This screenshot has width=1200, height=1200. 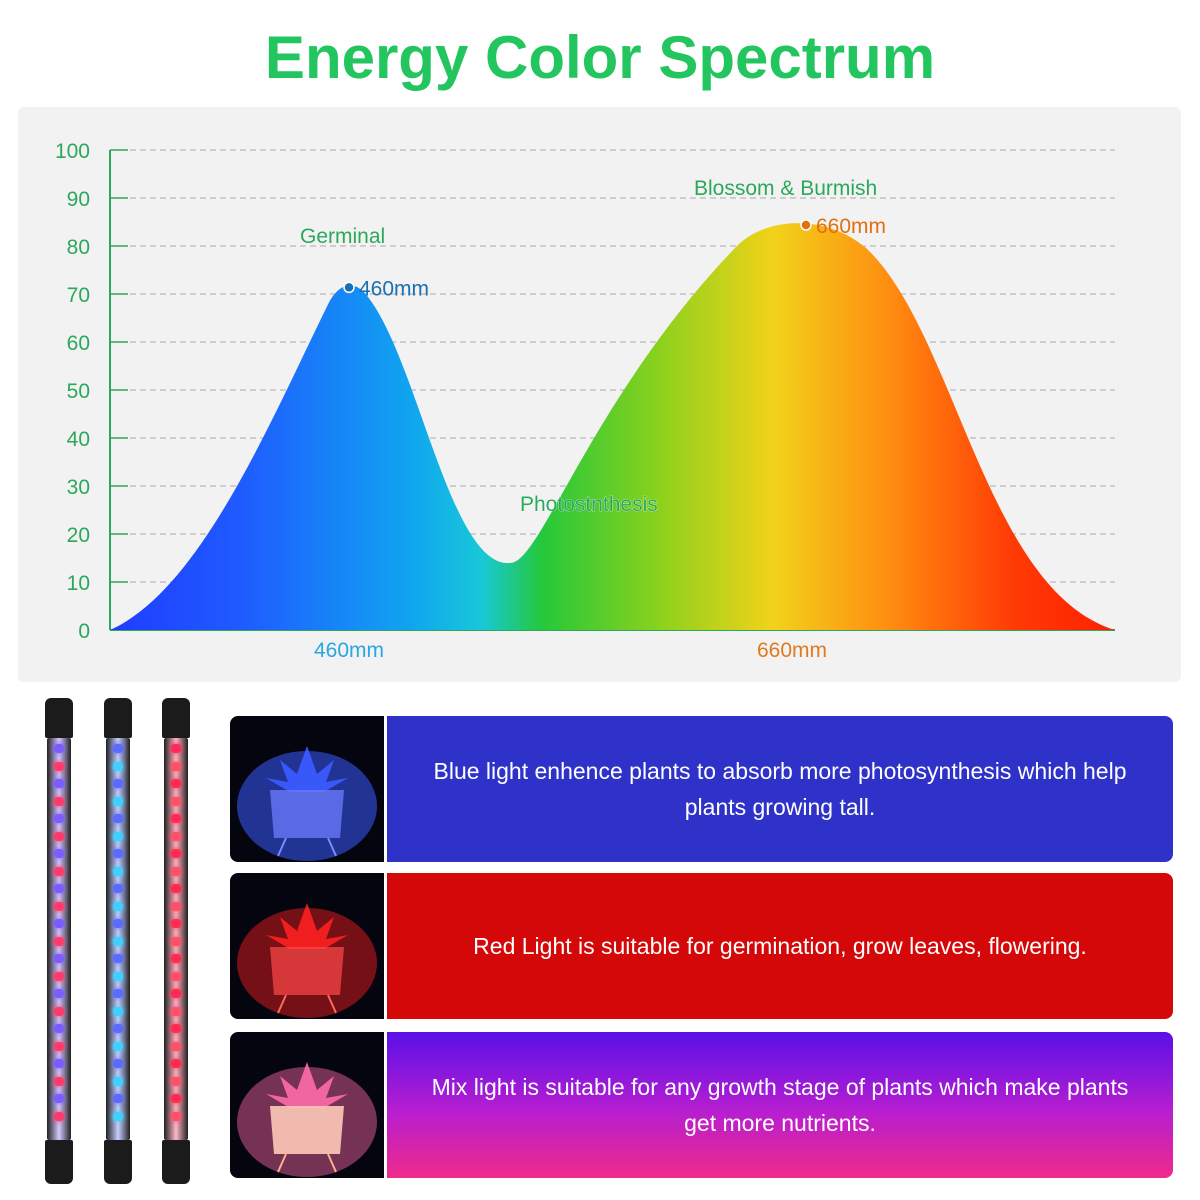 What do you see at coordinates (589, 504) in the screenshot?
I see `label-photosynthesis: Photostnthesis` at bounding box center [589, 504].